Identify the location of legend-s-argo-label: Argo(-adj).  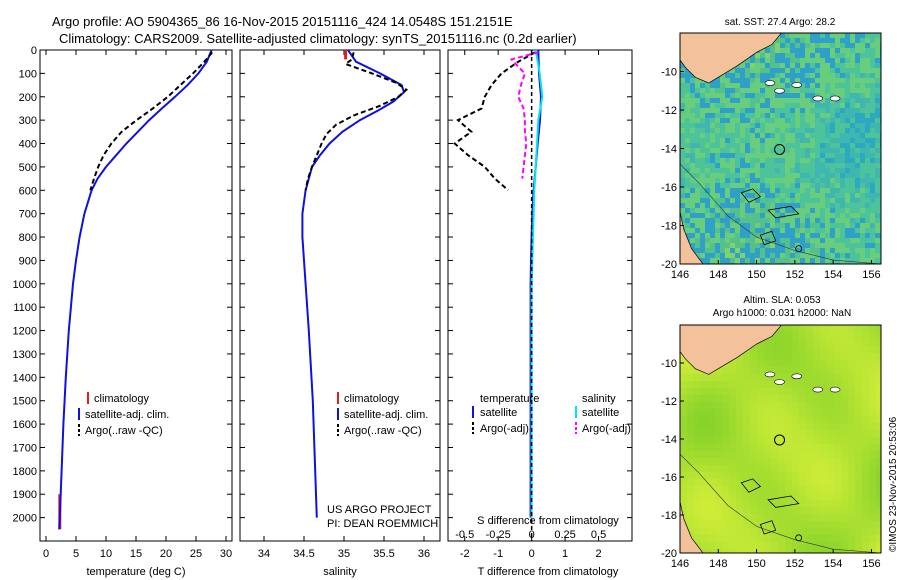
(606, 429).